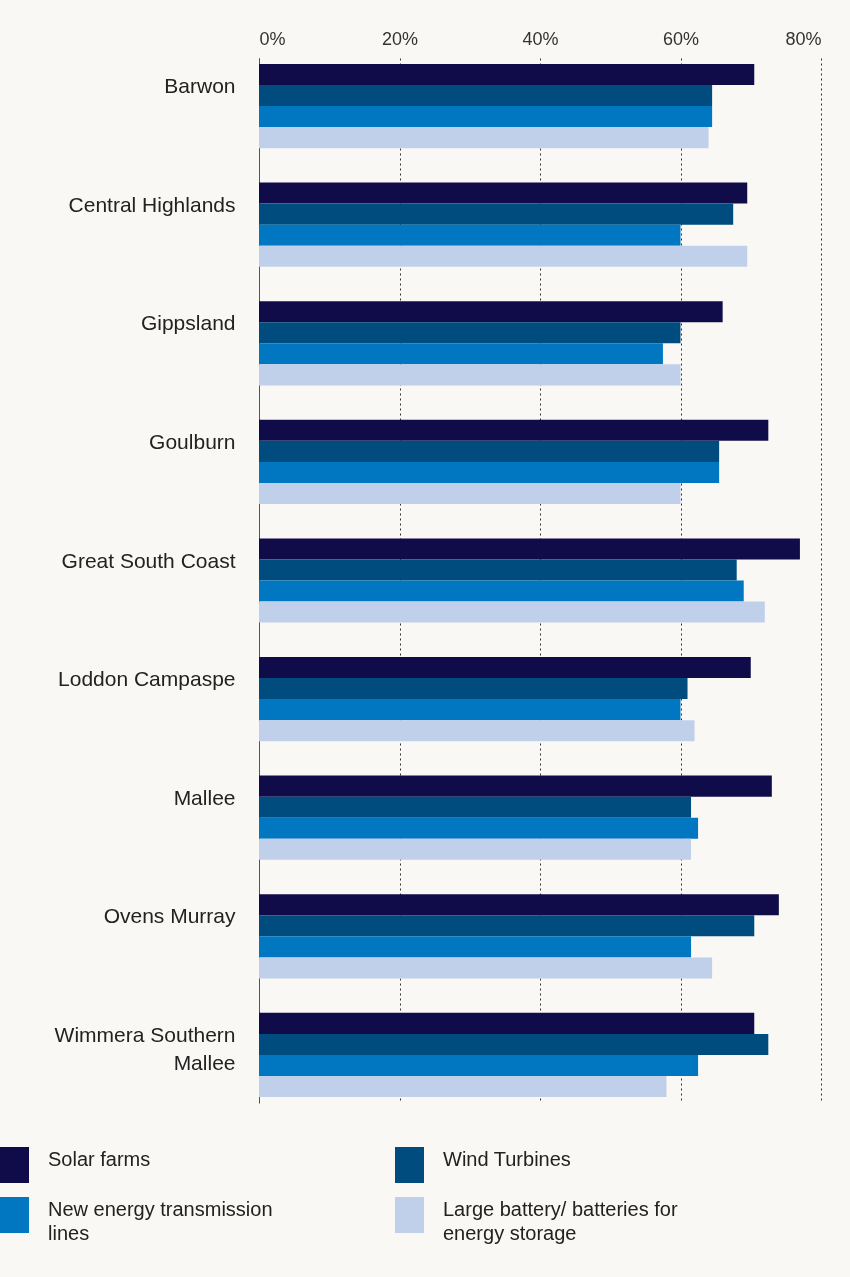 Image resolution: width=850 pixels, height=1277 pixels. Describe the element at coordinates (161, 1221) in the screenshot. I see `legend-label: New energy transmission lines` at that location.